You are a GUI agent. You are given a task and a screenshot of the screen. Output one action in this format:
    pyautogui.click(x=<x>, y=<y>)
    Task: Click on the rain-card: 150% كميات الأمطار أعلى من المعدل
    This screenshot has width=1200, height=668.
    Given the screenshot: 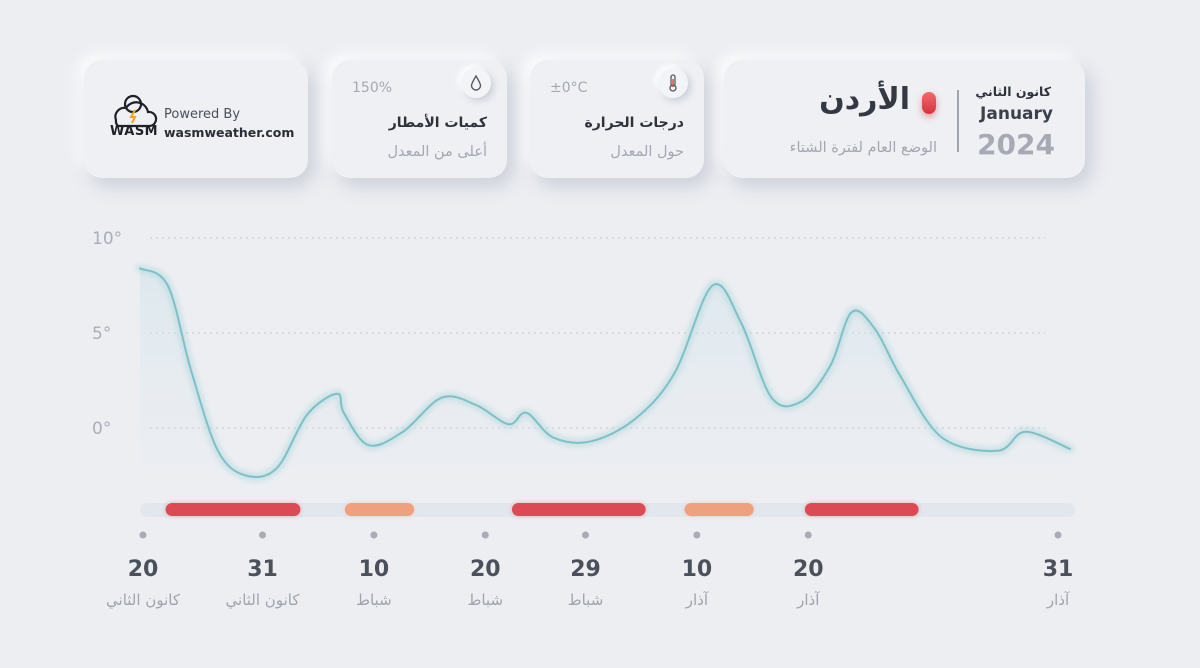 What is the action you would take?
    pyautogui.click(x=419, y=119)
    